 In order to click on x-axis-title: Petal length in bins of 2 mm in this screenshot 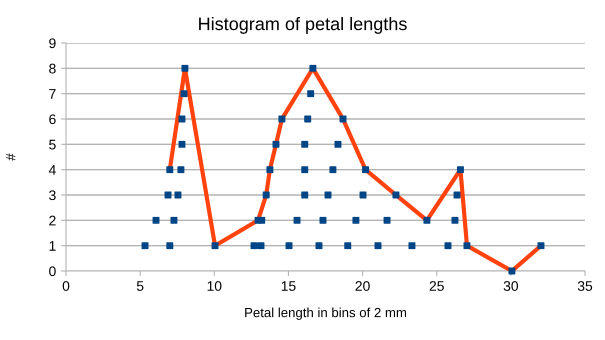, I will do `click(325, 314)`.